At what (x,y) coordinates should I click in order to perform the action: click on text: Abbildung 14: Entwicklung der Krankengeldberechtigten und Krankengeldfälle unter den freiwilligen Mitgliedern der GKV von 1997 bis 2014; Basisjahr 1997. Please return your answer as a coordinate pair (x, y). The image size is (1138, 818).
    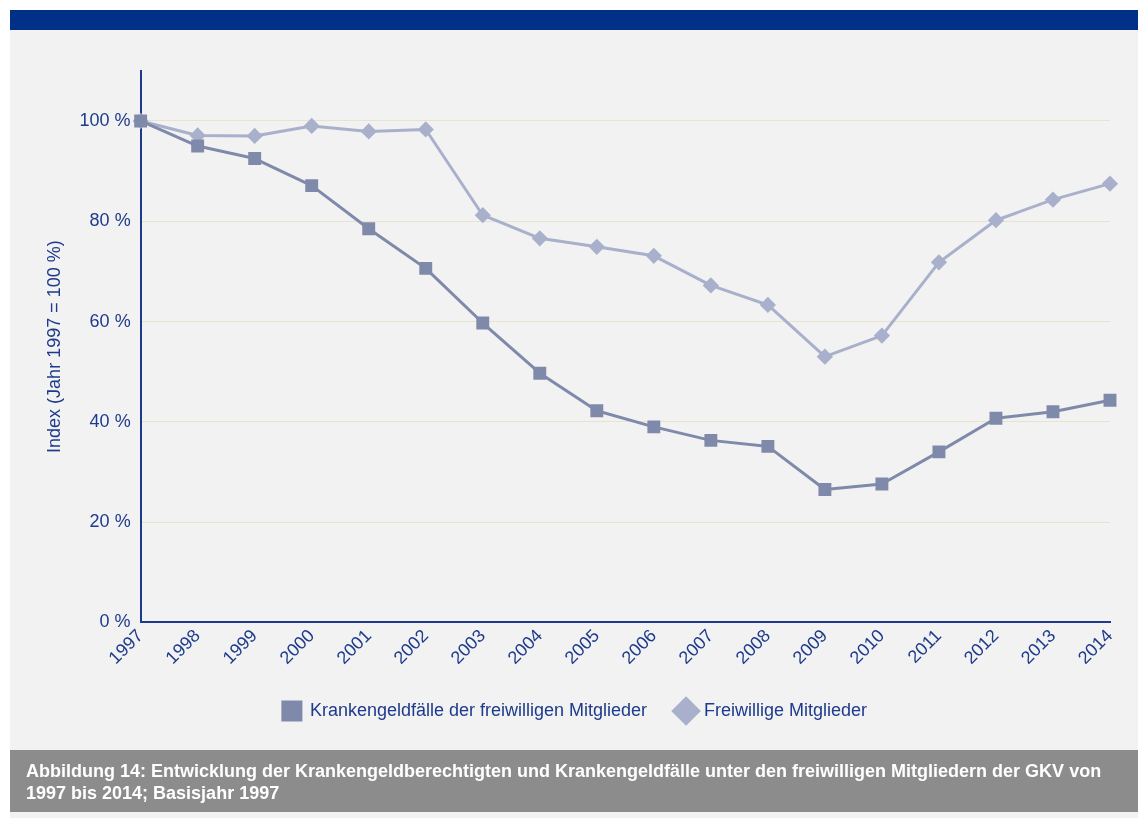
    Looking at the image, I should click on (564, 782).